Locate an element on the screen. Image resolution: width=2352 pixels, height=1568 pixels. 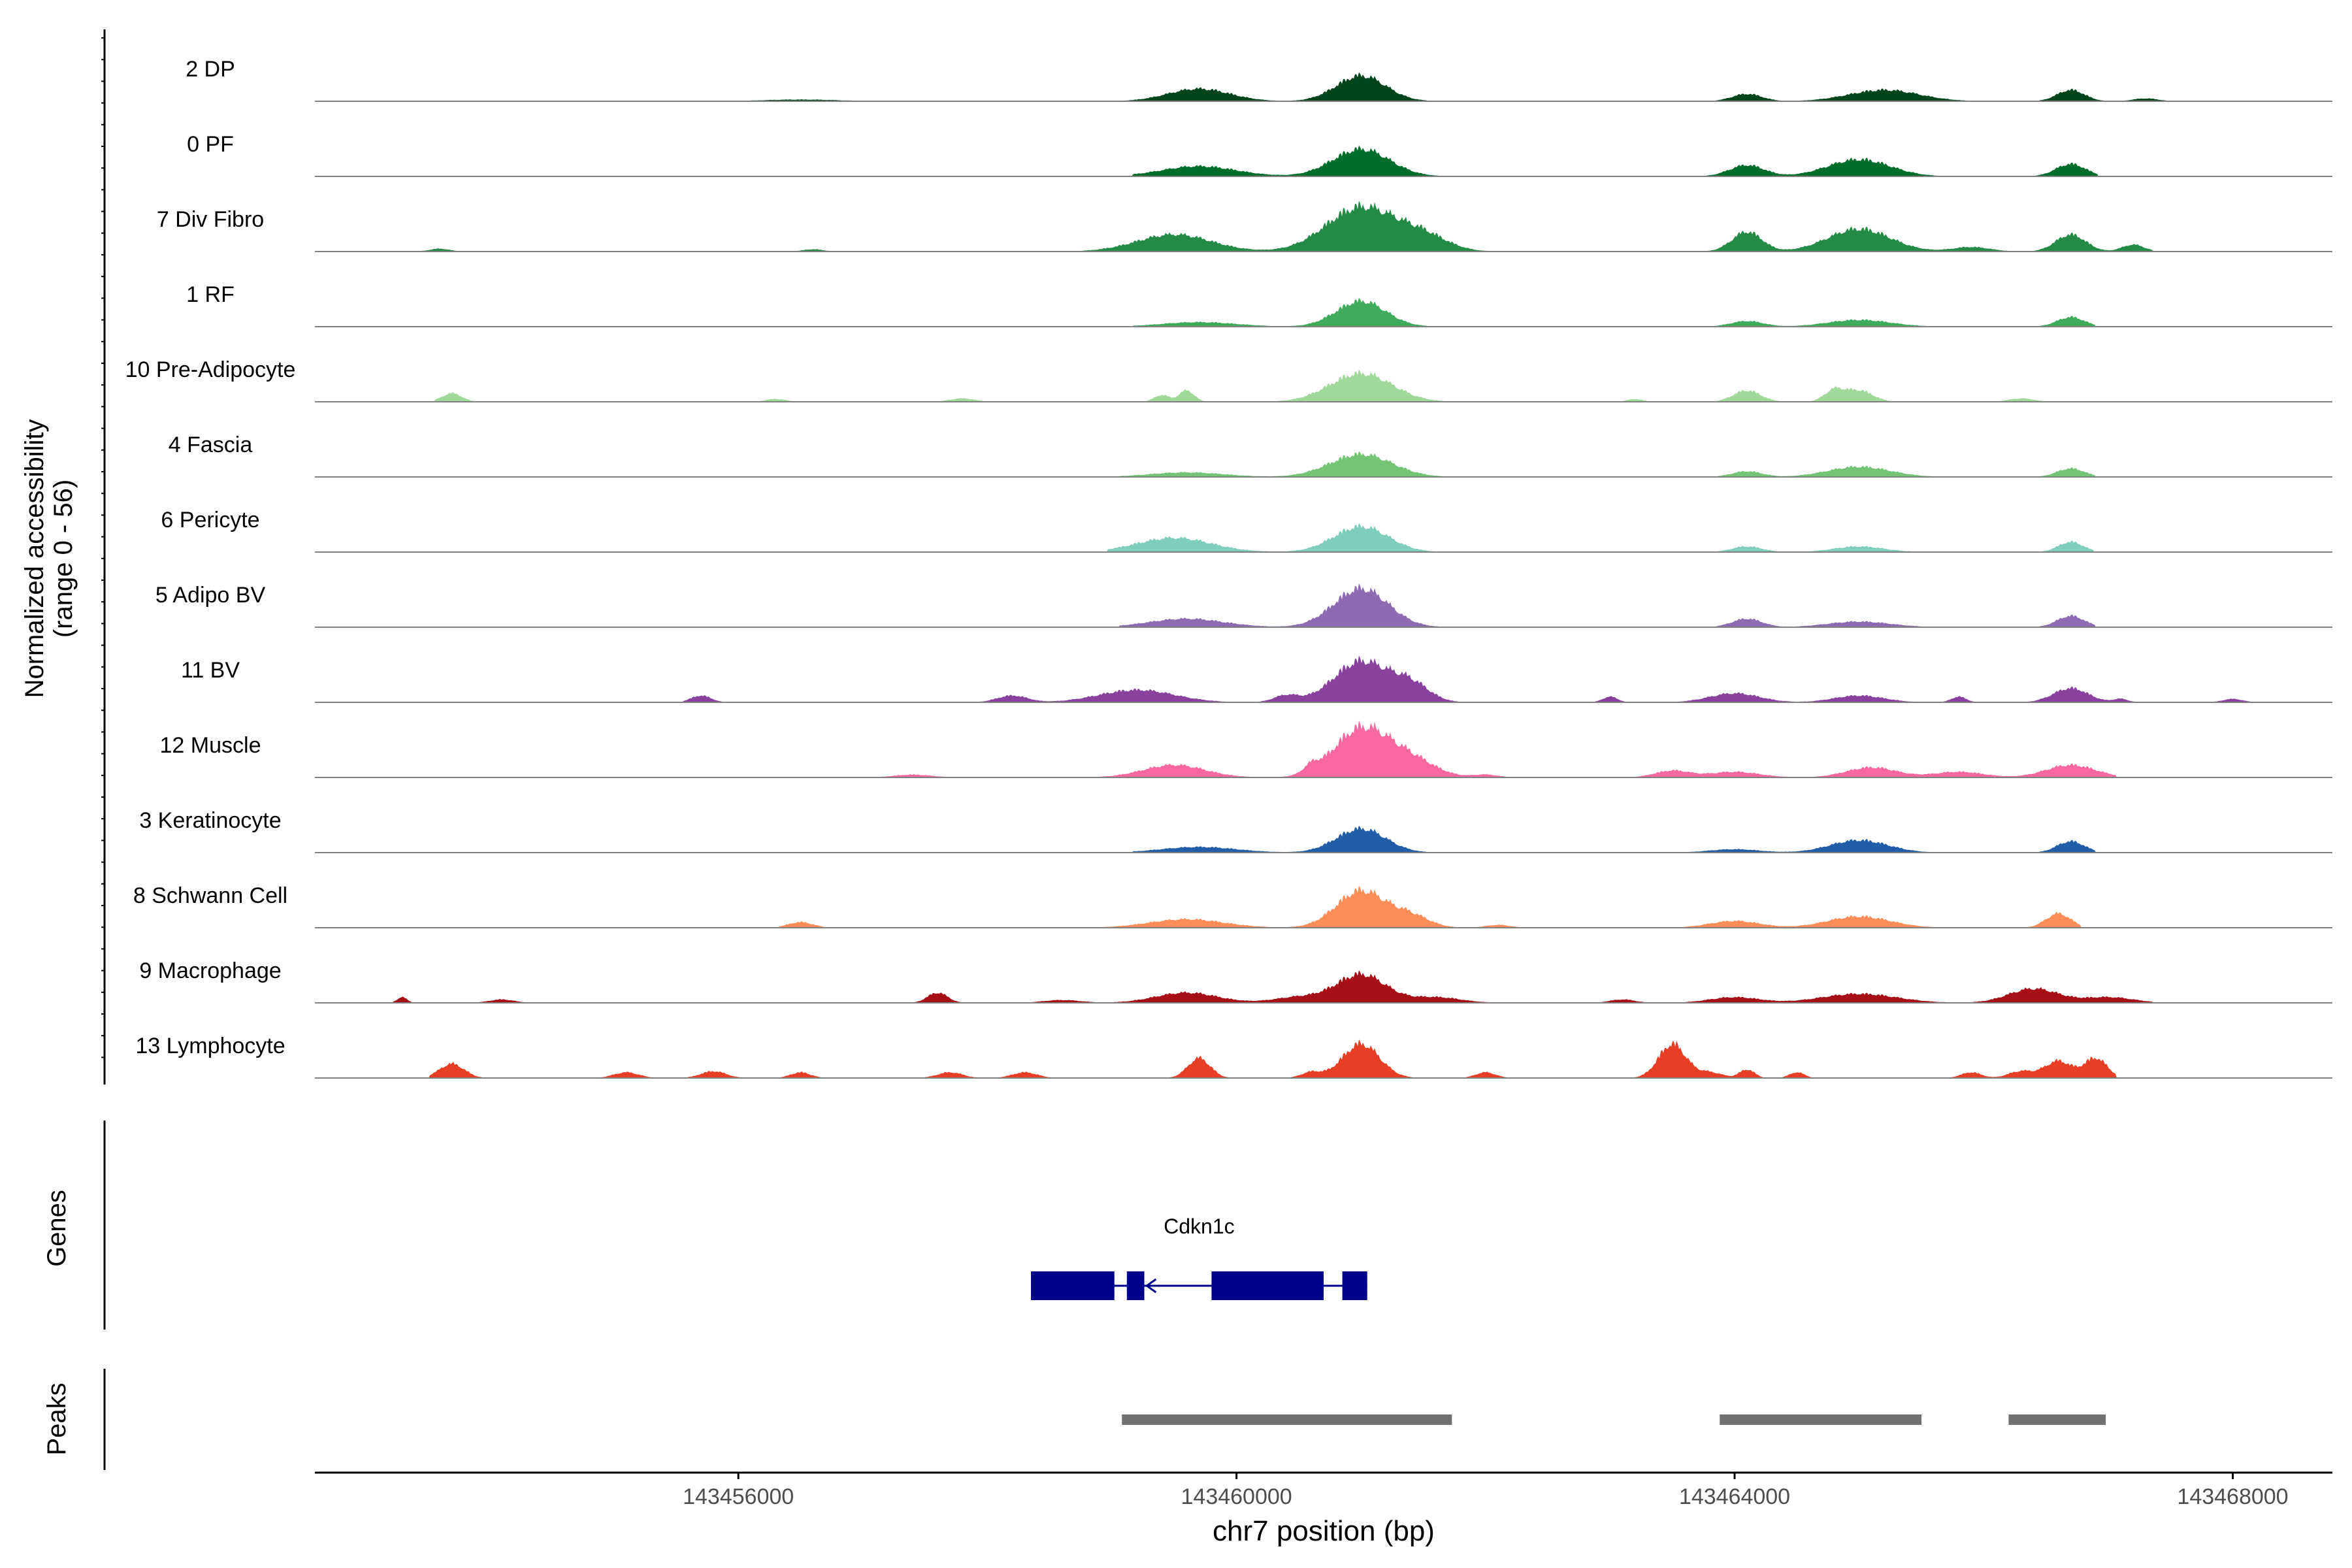
track-3: 7 Div Fibro is located at coordinates (1244, 226).